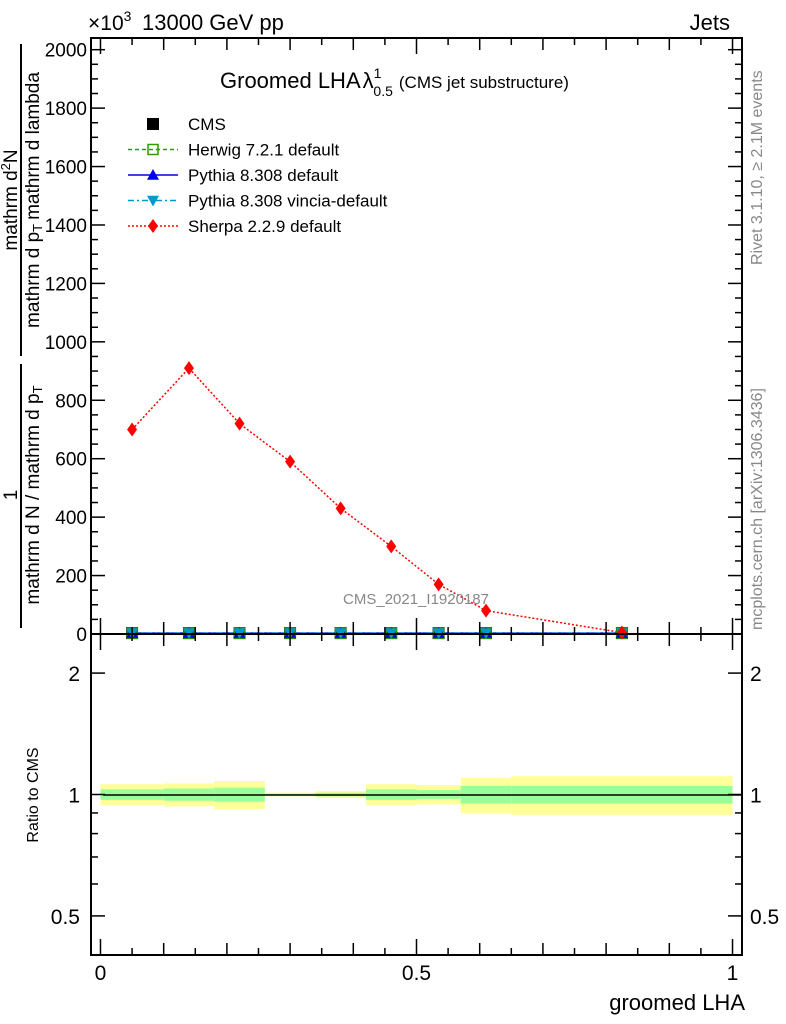 Image resolution: width=786 pixels, height=1024 pixels. What do you see at coordinates (416, 973) in the screenshot?
I see `x-tick-label: 0.5` at bounding box center [416, 973].